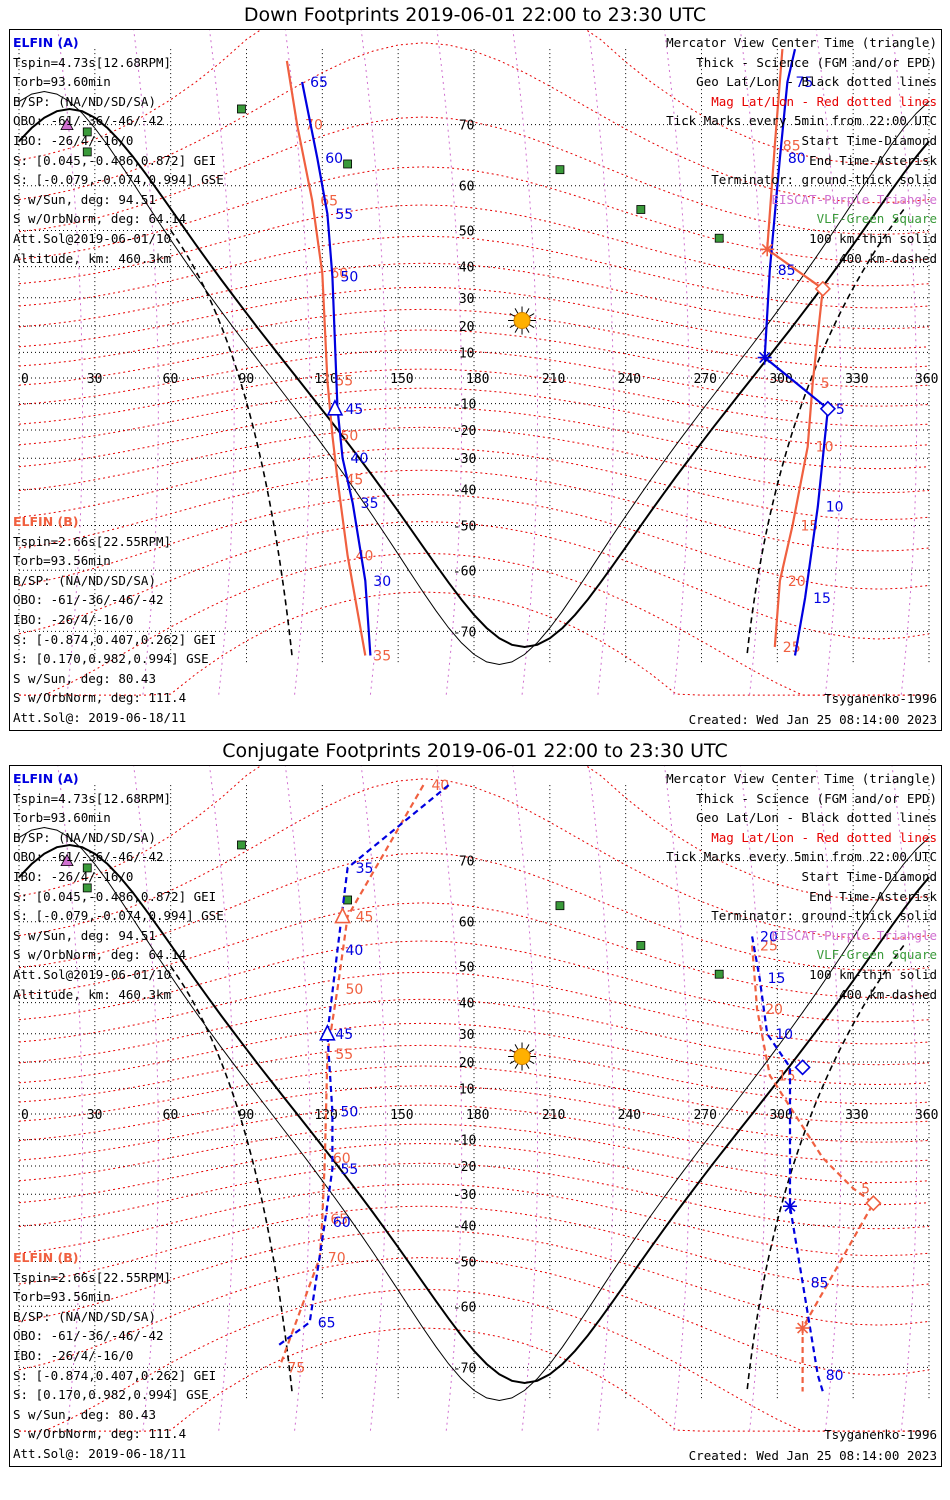 This screenshot has width=950, height=1500. What do you see at coordinates (25, 379) in the screenshot?
I see `lon-tick-label: 0` at bounding box center [25, 379].